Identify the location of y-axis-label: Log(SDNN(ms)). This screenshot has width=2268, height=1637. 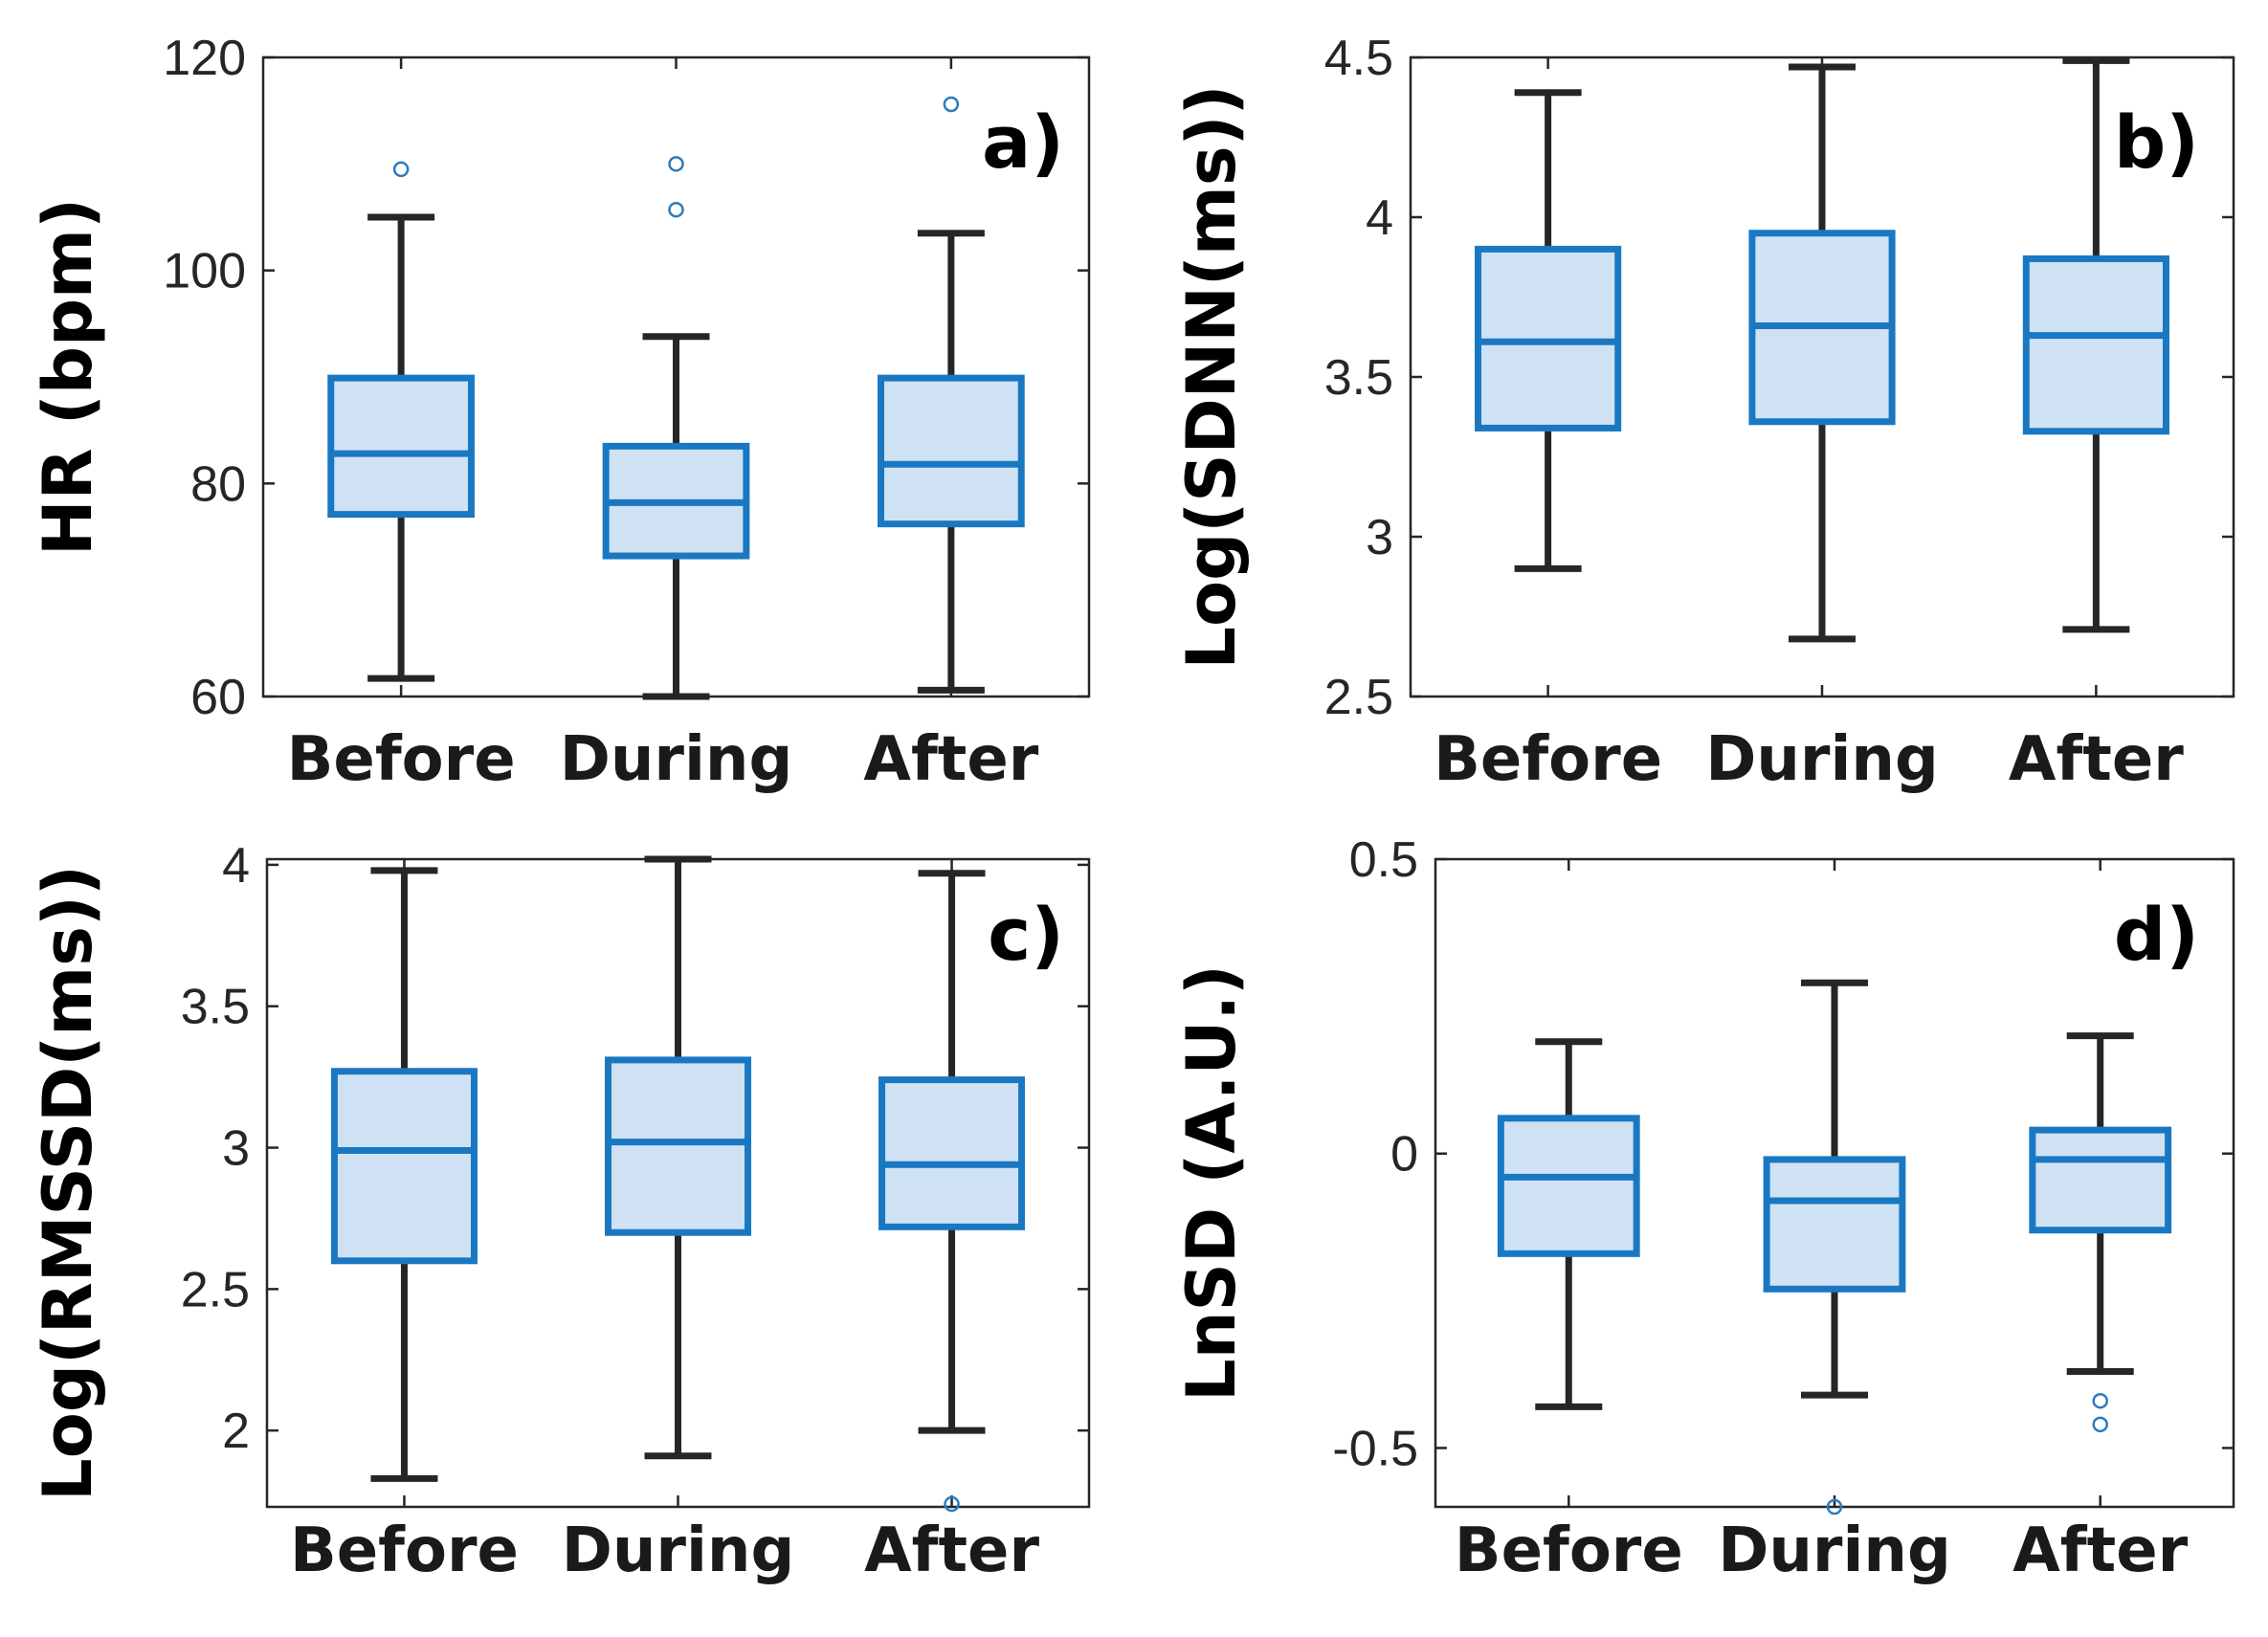
(1211, 376).